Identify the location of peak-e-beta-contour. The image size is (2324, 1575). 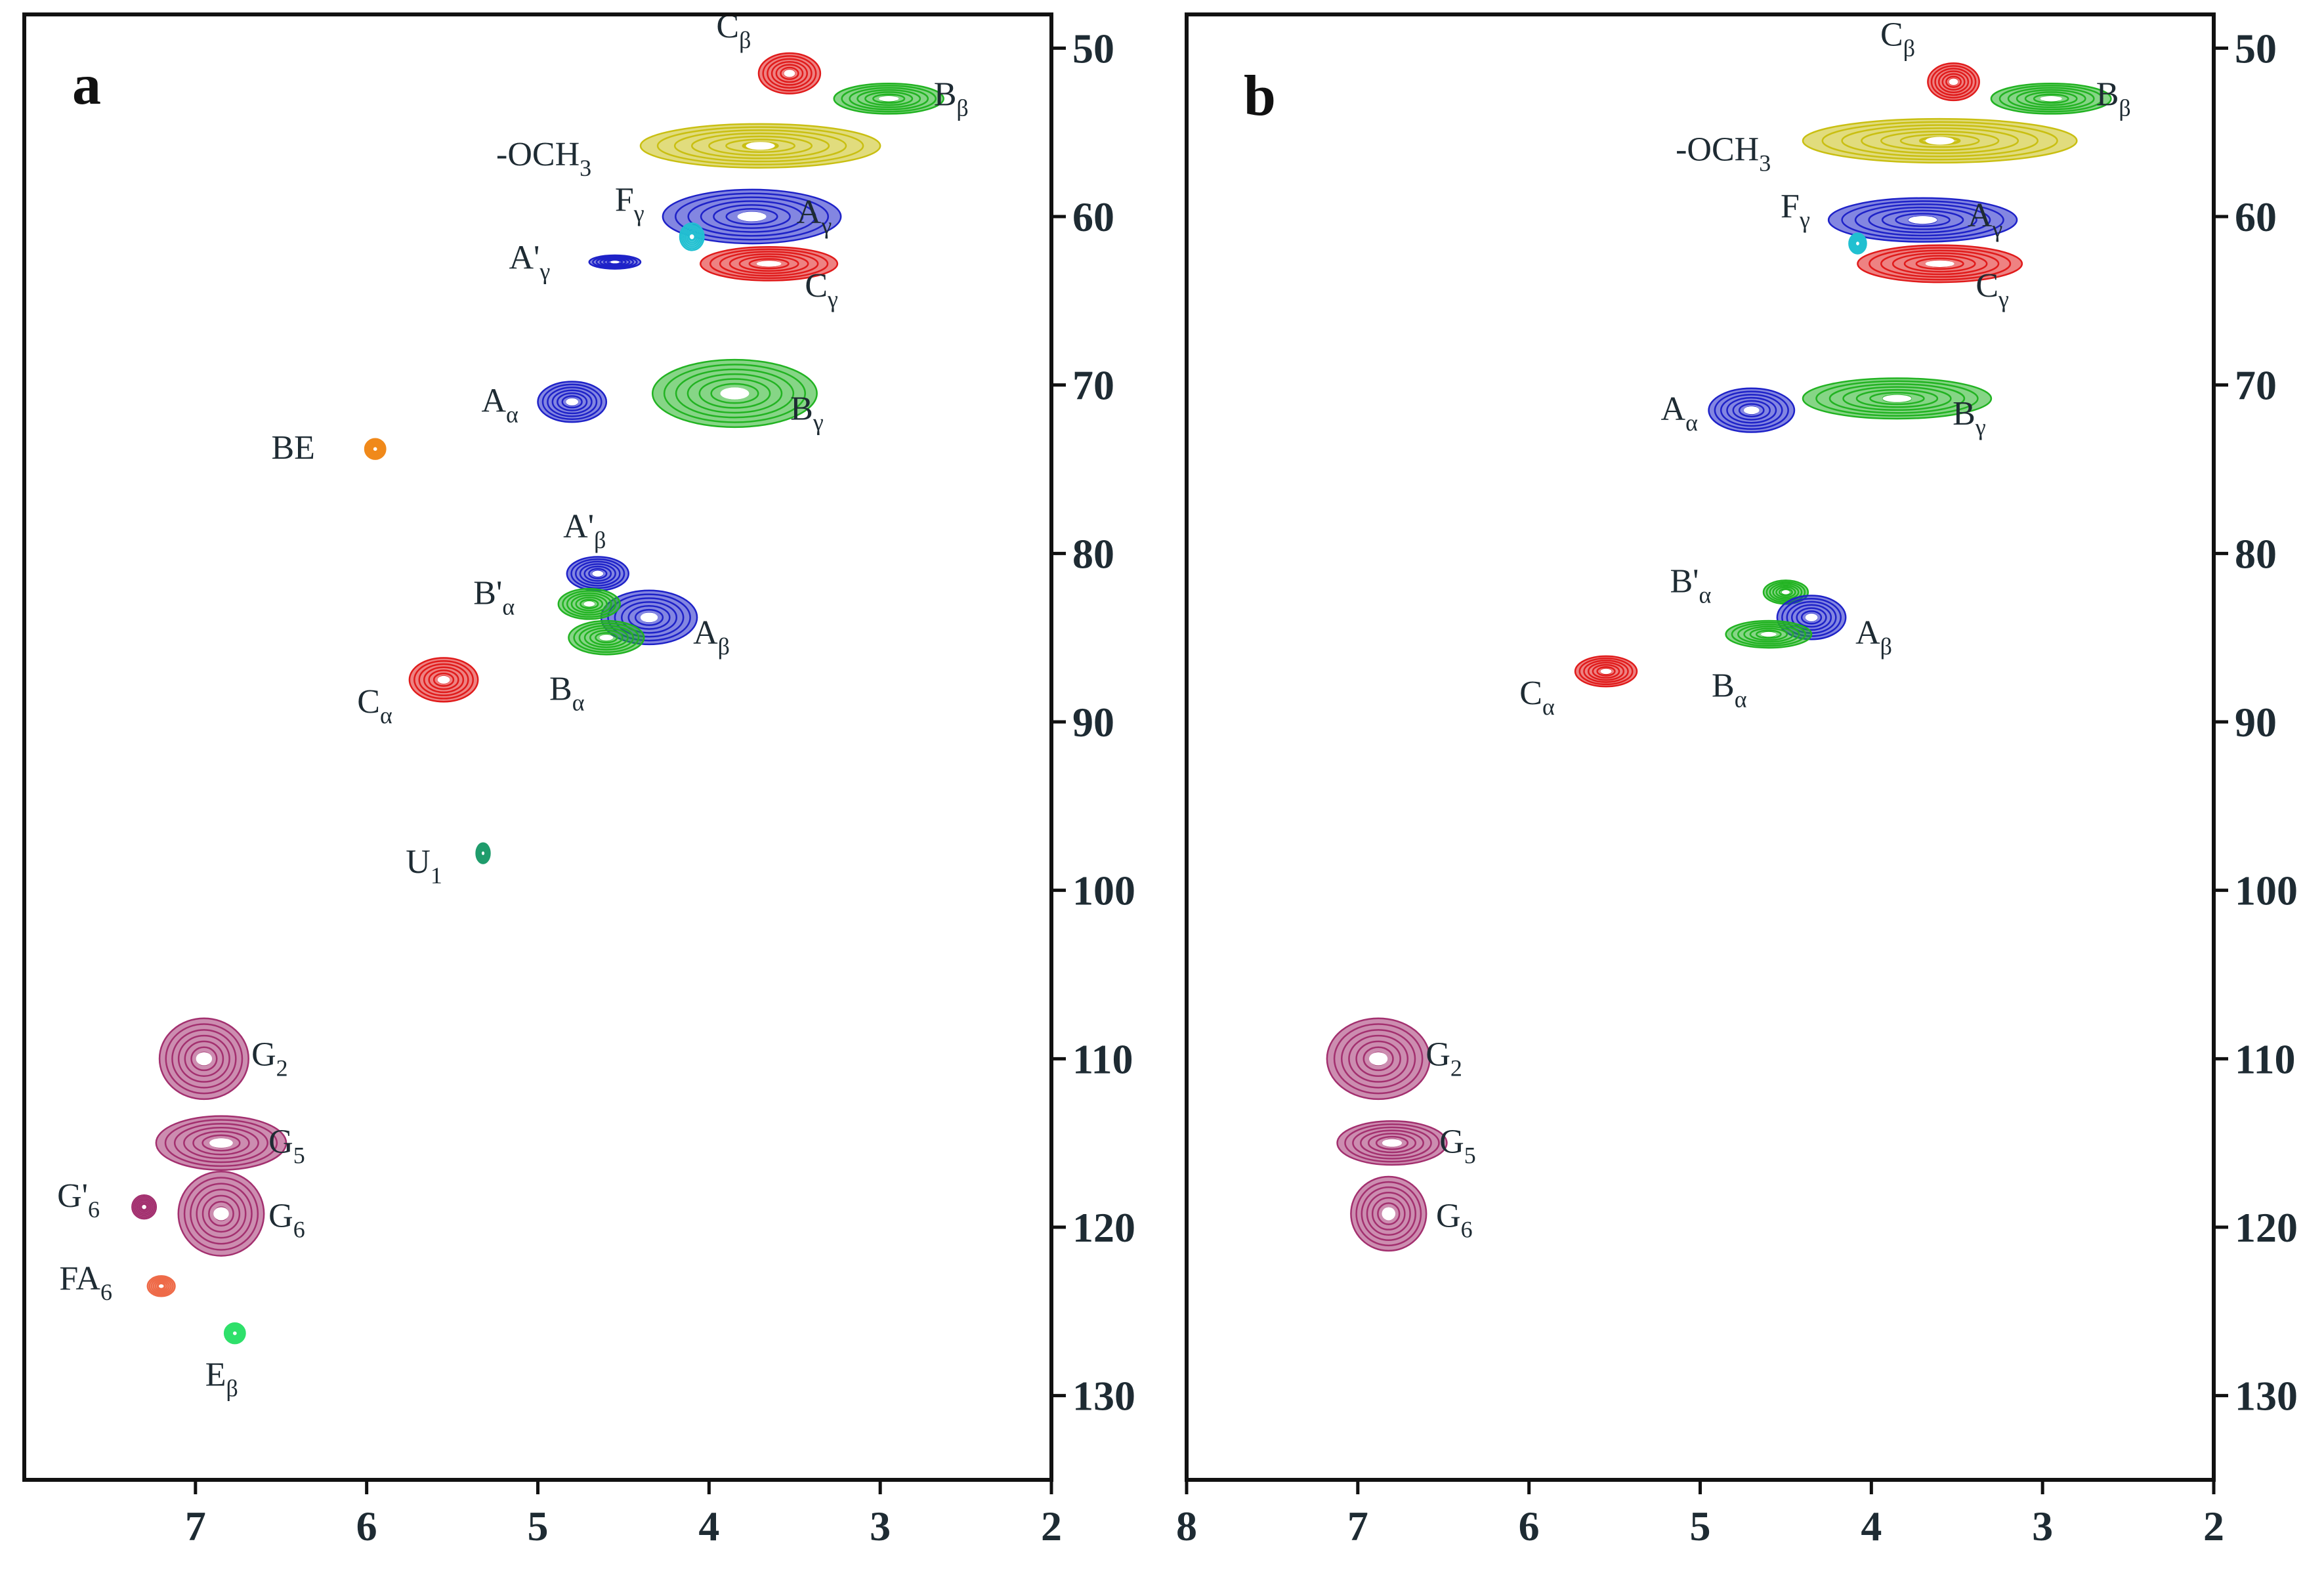
(234, 1333).